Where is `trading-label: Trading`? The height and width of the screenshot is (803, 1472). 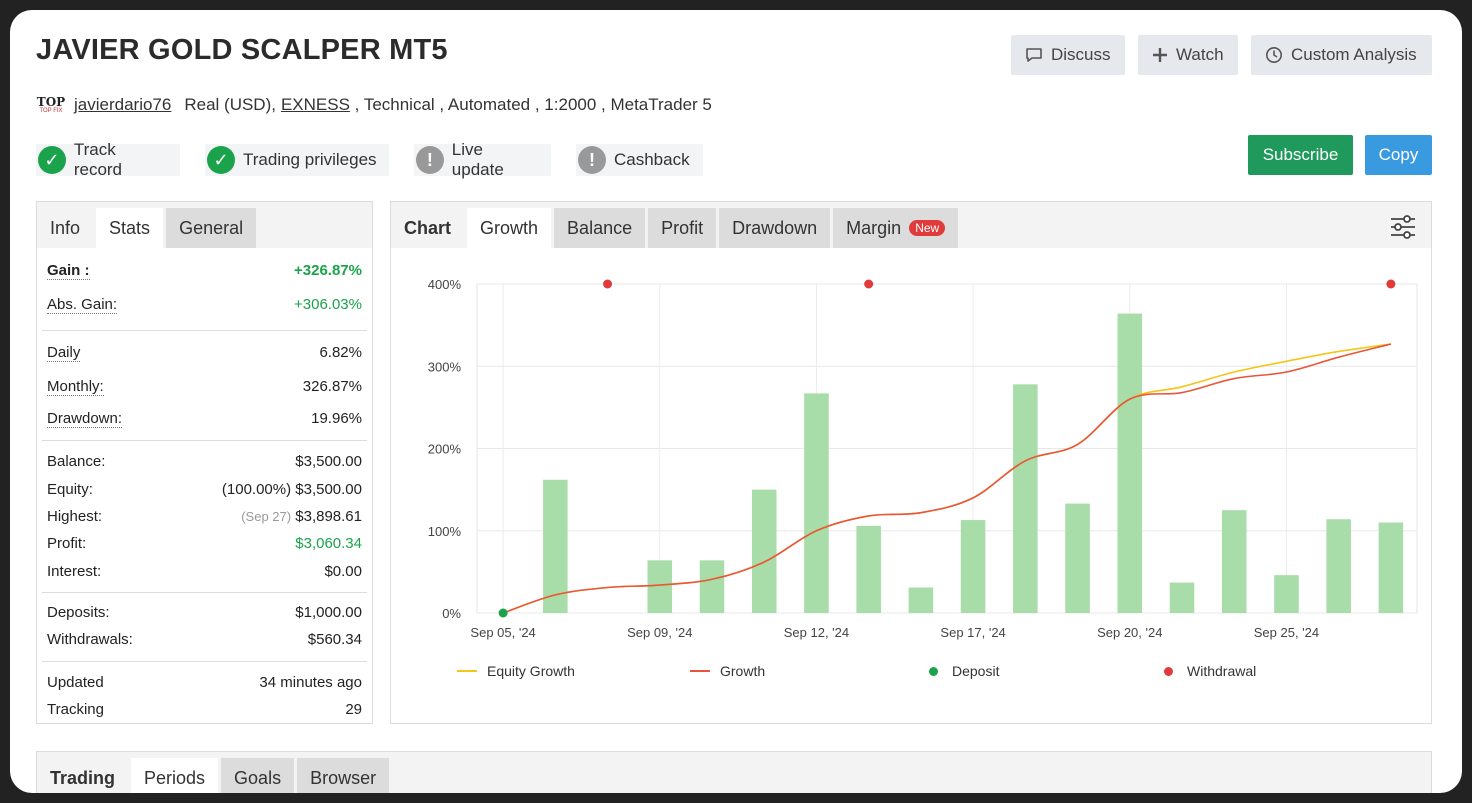
trading-label: Trading is located at coordinates (83, 777).